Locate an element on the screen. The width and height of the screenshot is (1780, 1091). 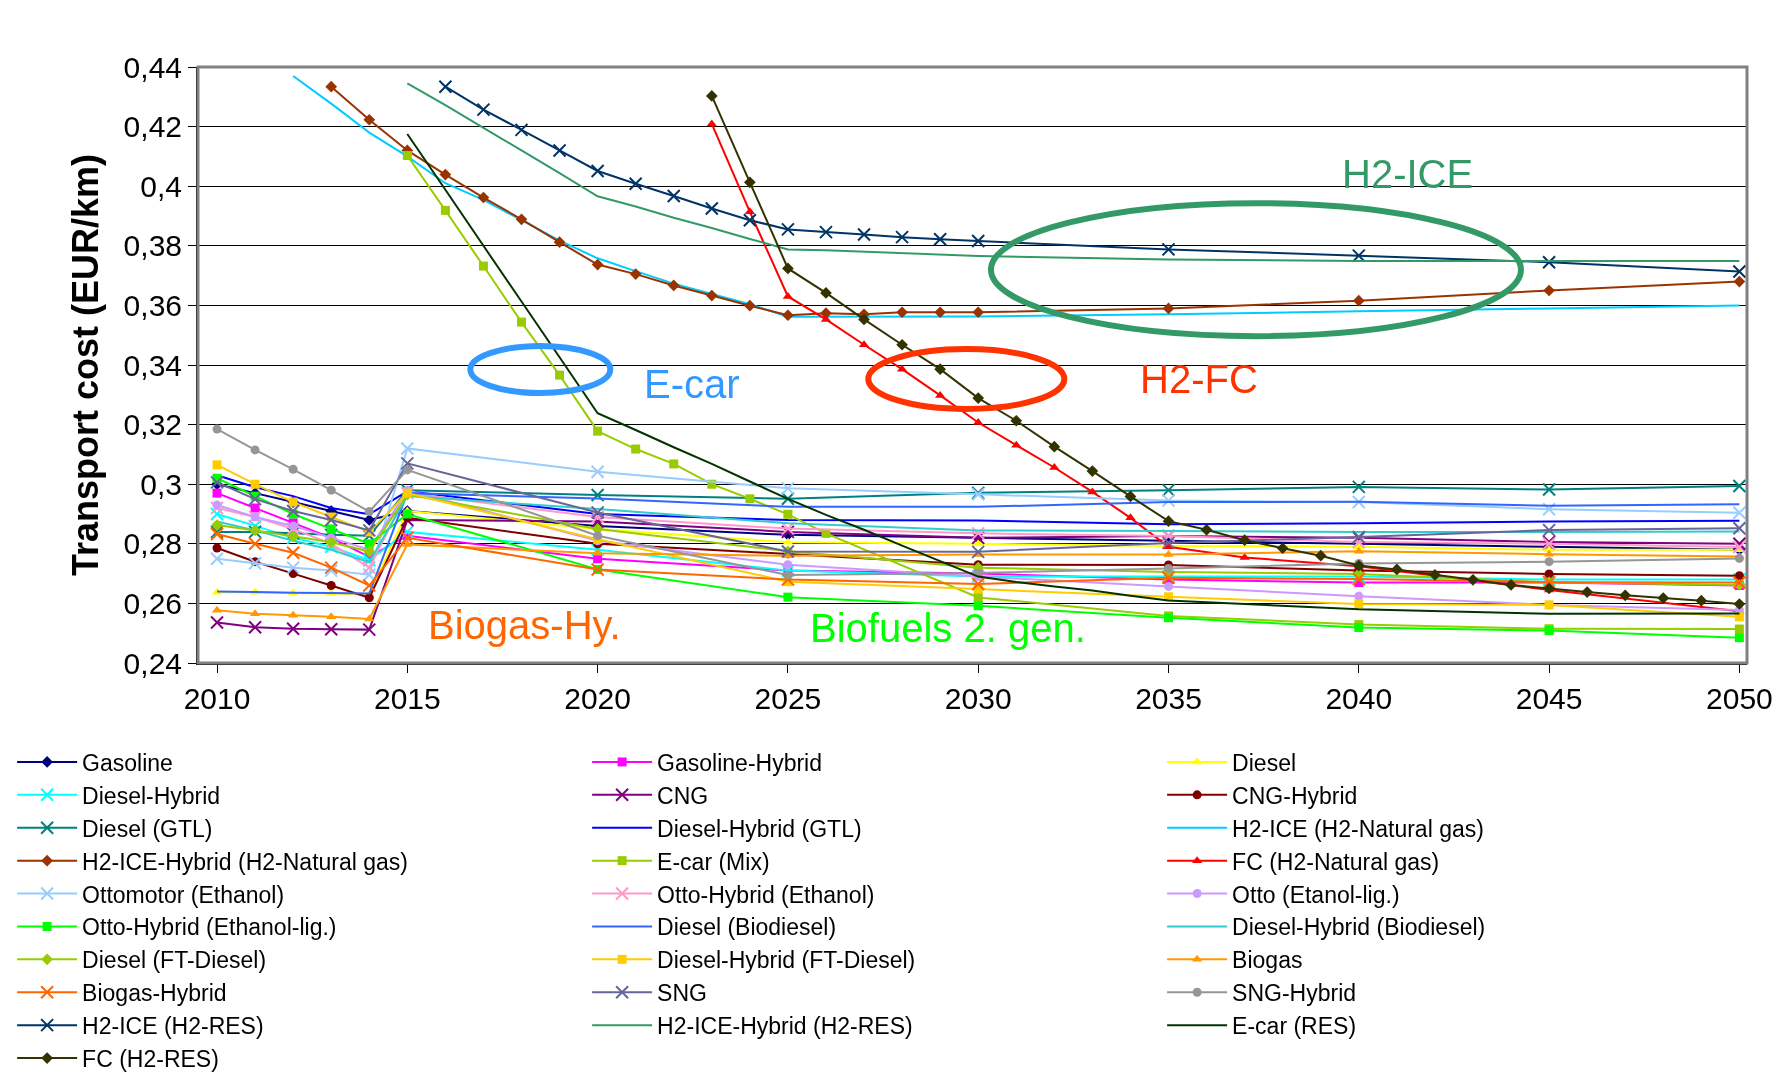
legend-label: Diesel-Hybrid is located at coordinates (151, 795).